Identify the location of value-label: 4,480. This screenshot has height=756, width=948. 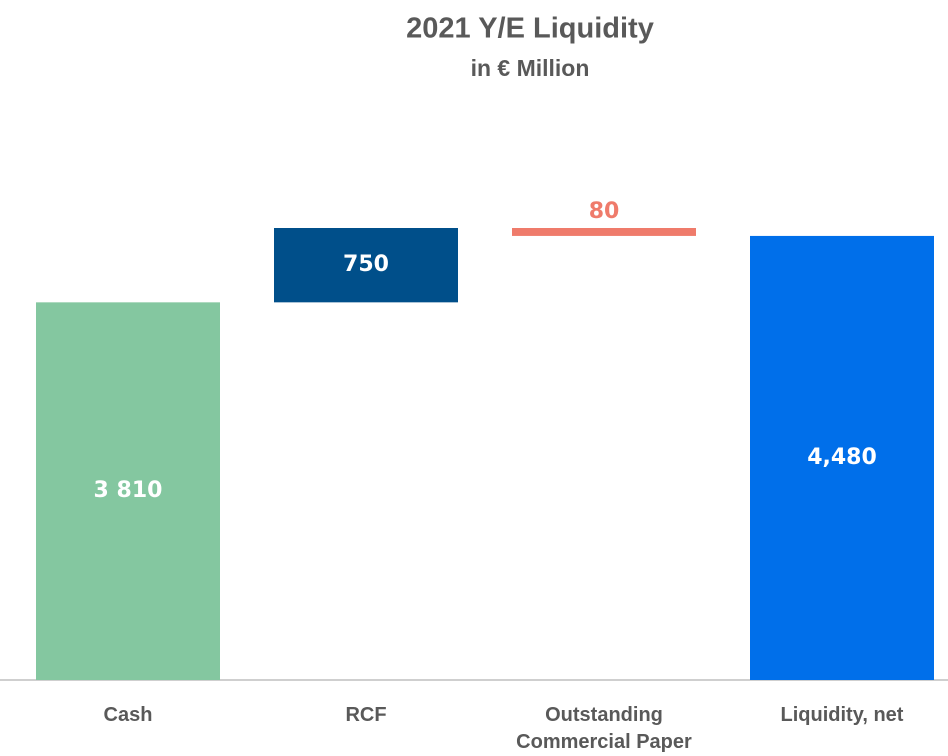
(842, 457).